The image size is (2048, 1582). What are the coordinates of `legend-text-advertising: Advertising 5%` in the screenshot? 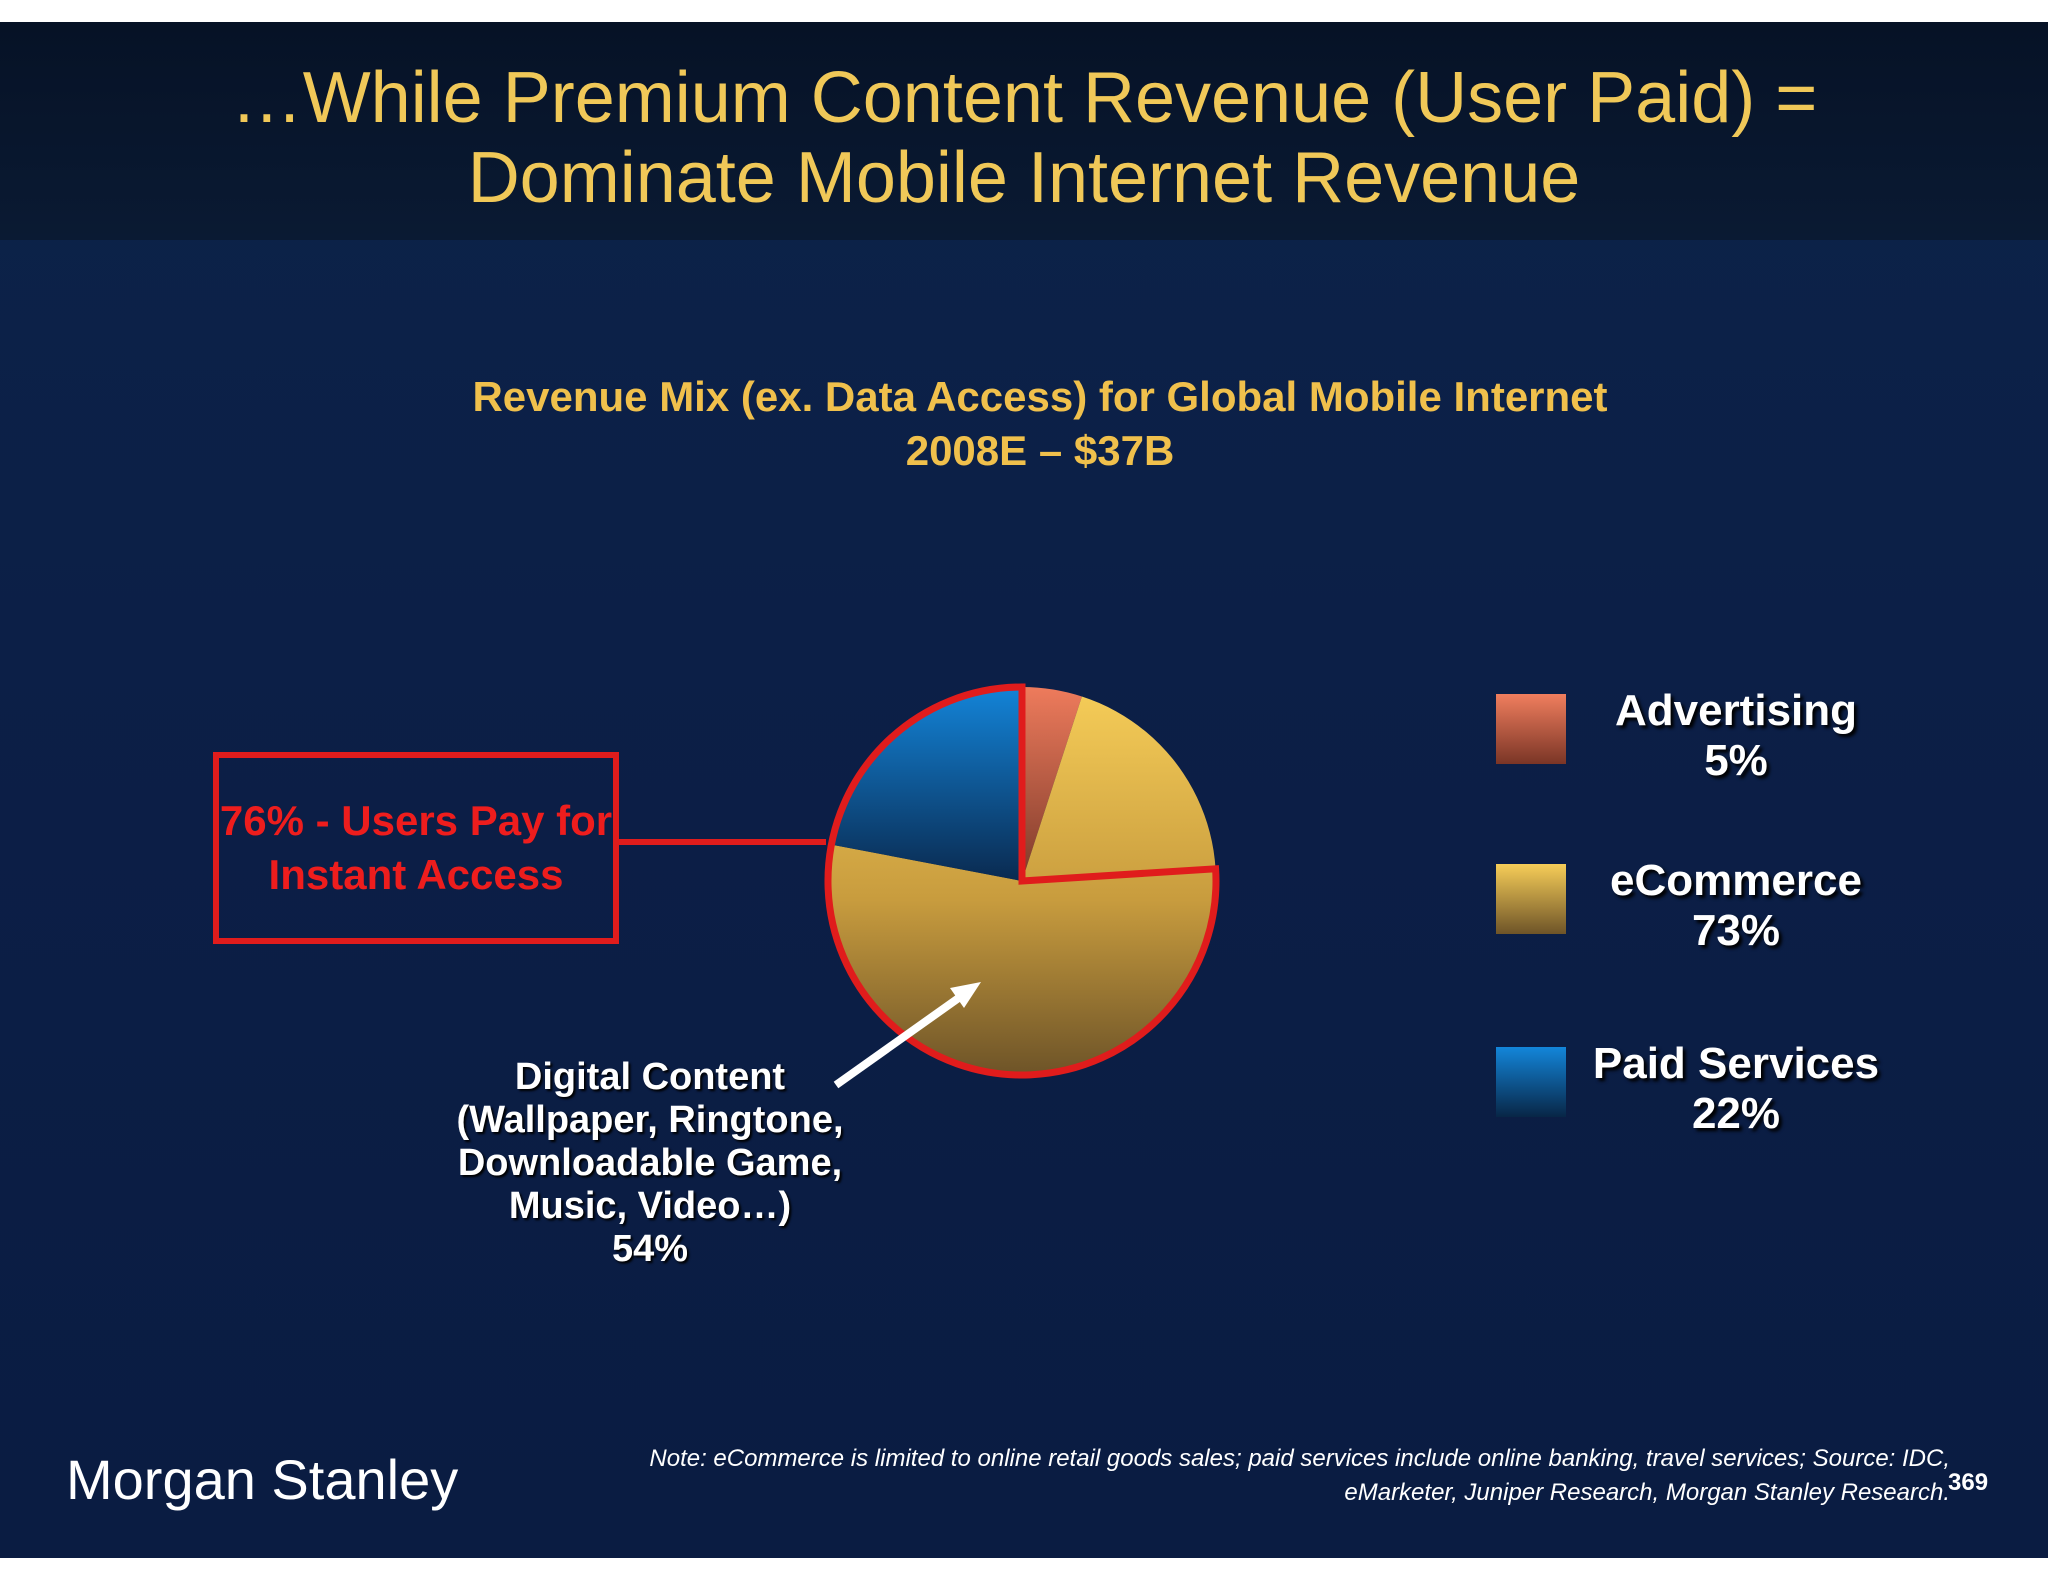 It's located at (1736, 736).